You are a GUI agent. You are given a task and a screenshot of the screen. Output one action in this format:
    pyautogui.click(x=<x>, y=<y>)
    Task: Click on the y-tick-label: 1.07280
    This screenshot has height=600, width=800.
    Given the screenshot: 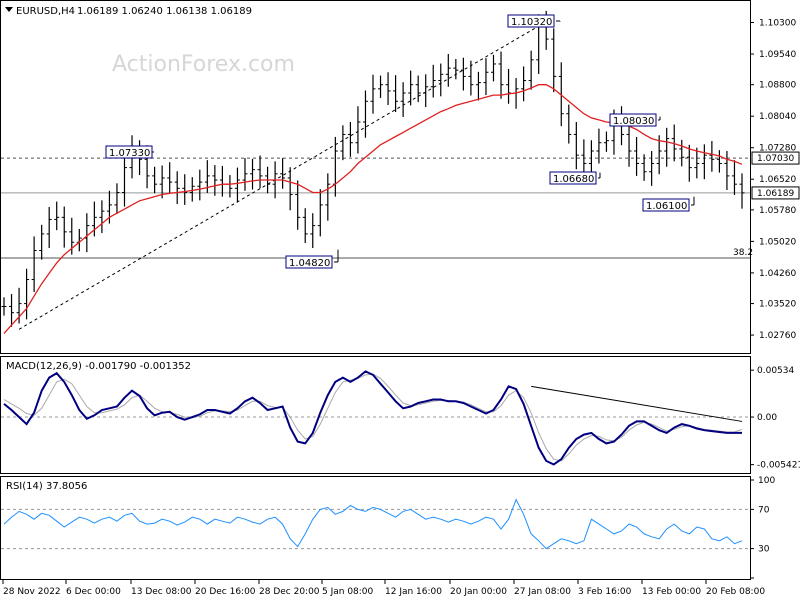 What is the action you would take?
    pyautogui.click(x=777, y=149)
    